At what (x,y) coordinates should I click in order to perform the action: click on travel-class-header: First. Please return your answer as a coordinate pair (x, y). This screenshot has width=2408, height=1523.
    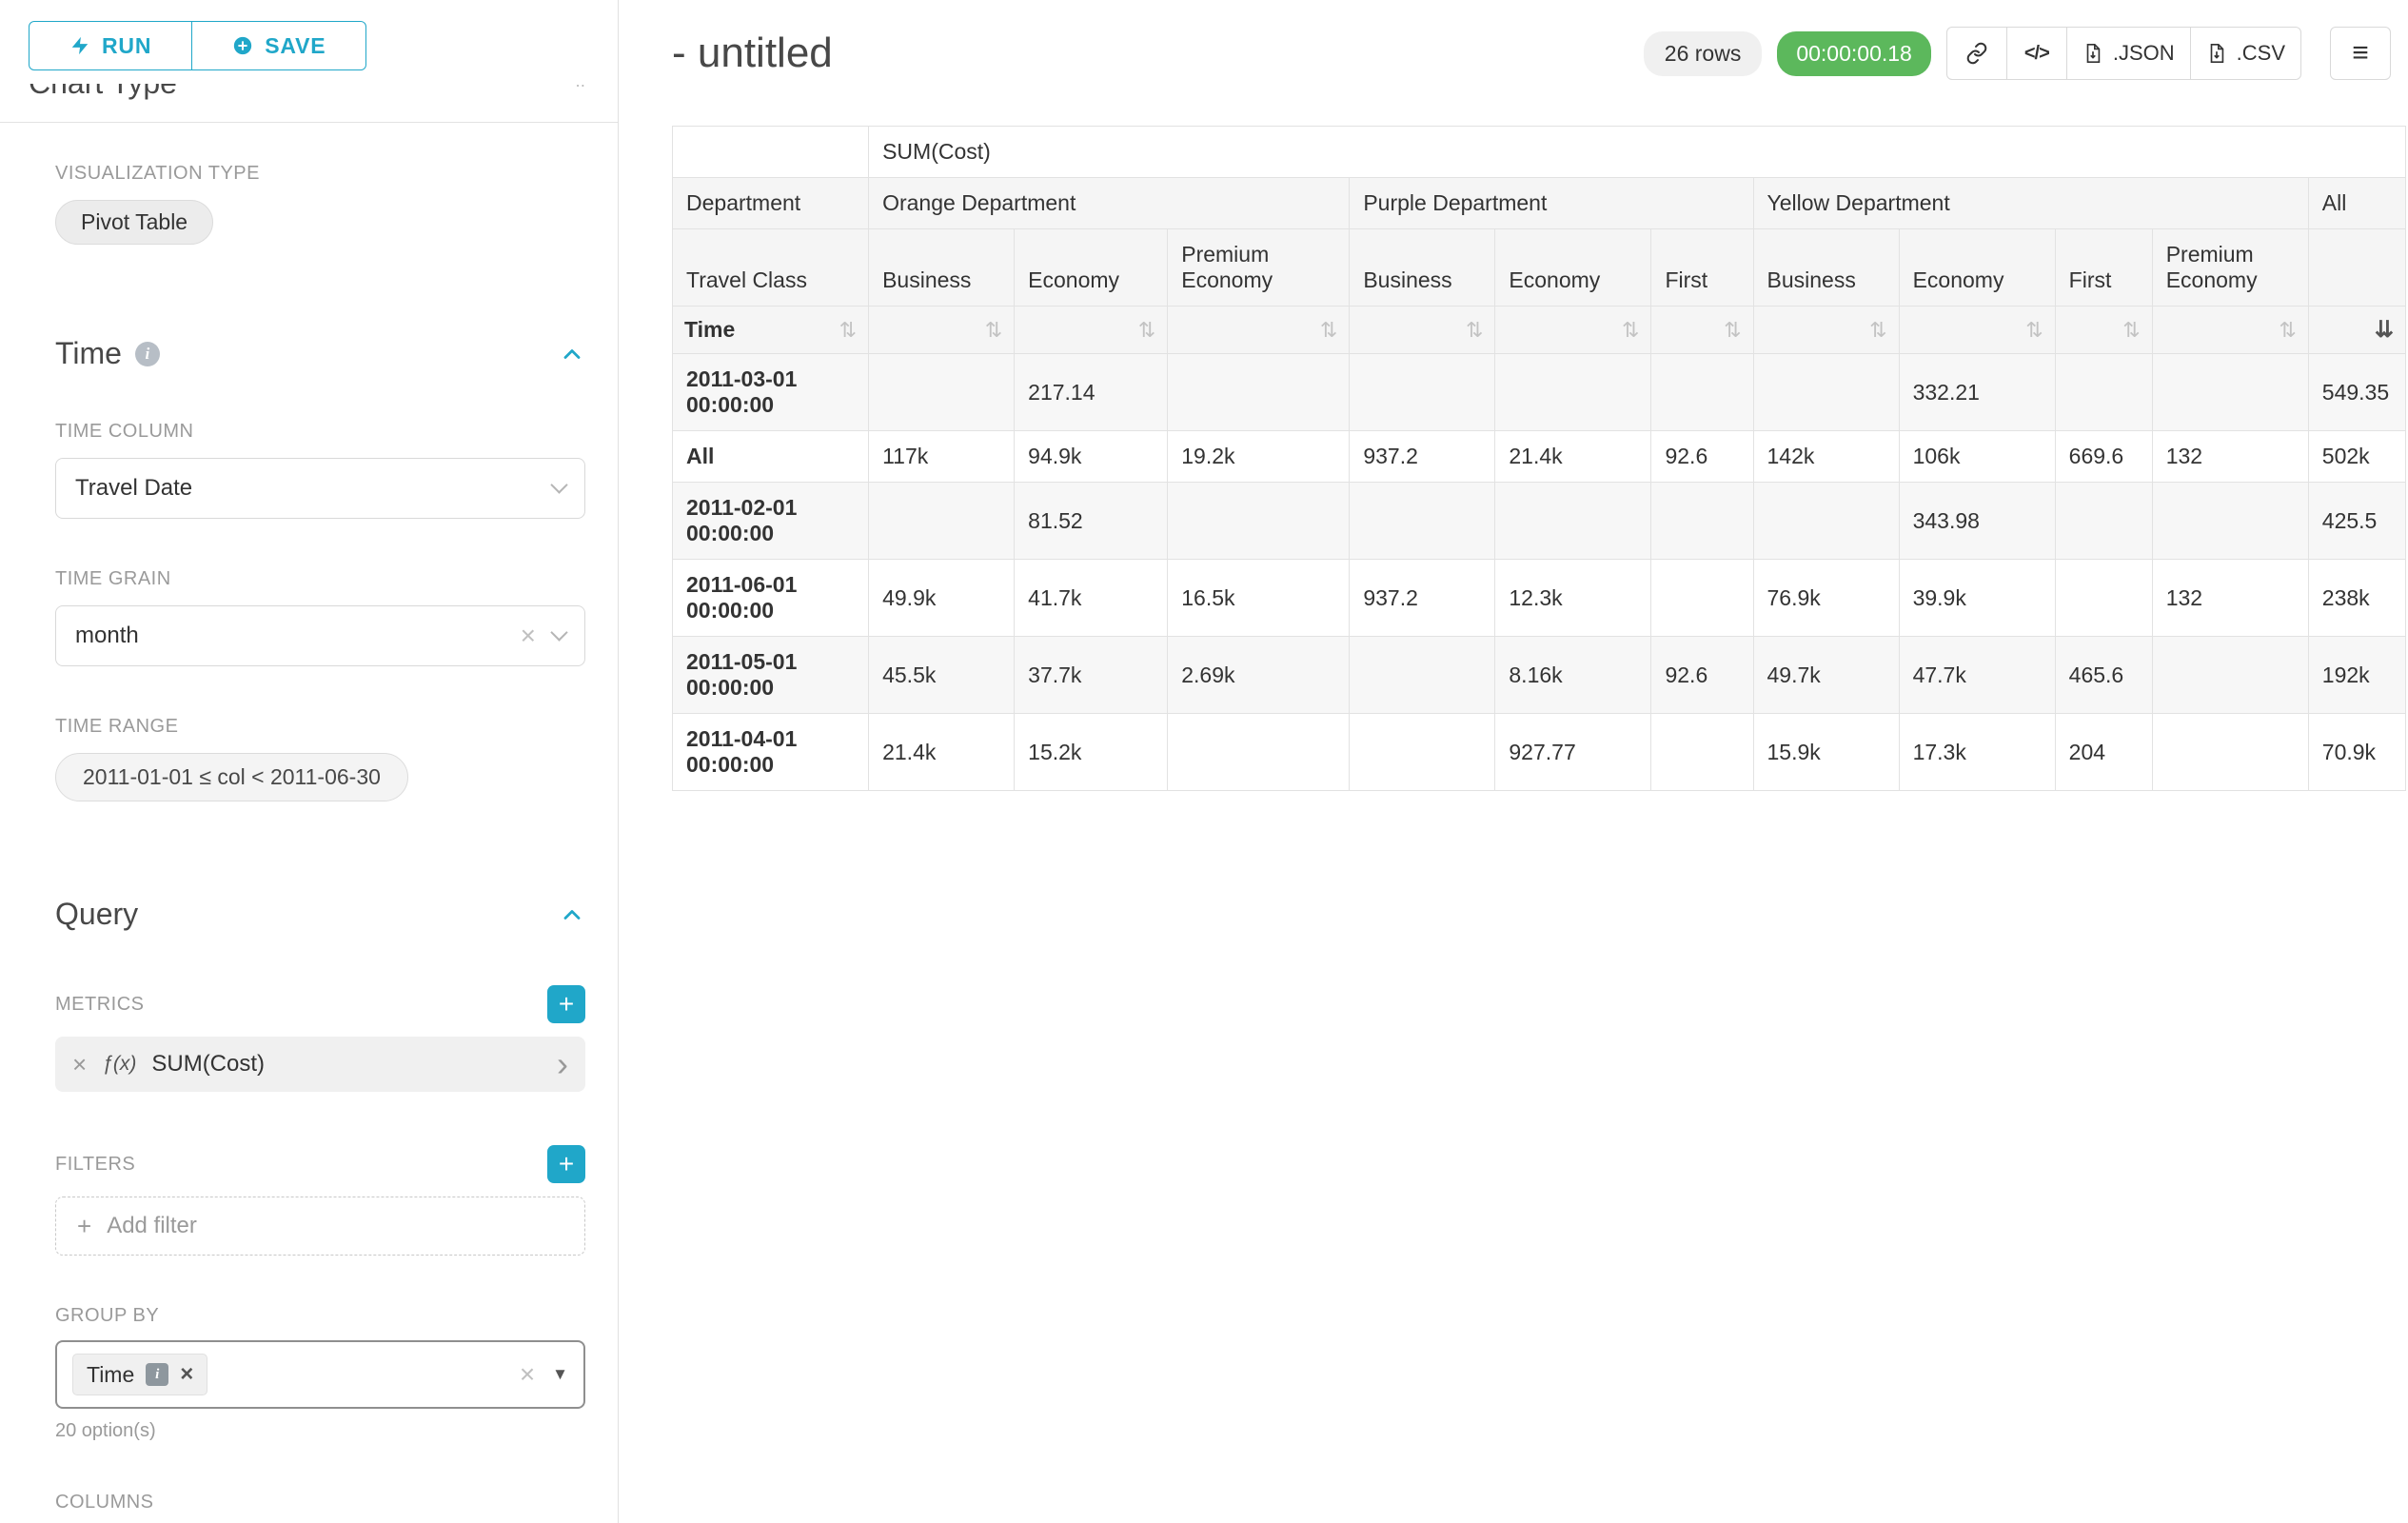
    Looking at the image, I should click on (1702, 268).